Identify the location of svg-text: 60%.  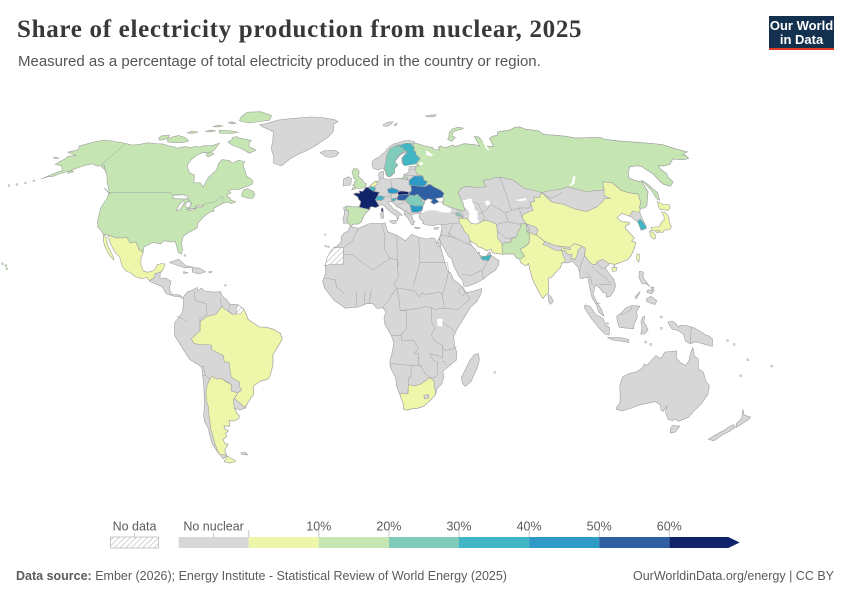
(669, 527).